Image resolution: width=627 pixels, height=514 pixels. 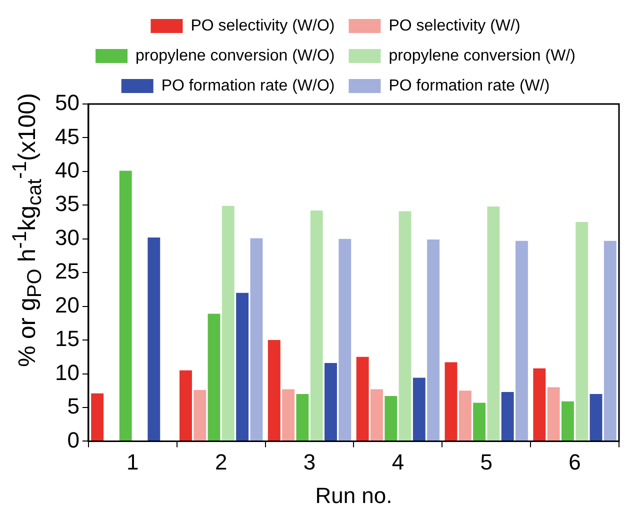 I want to click on legend-label: propylene conversion (W/), so click(x=482, y=55).